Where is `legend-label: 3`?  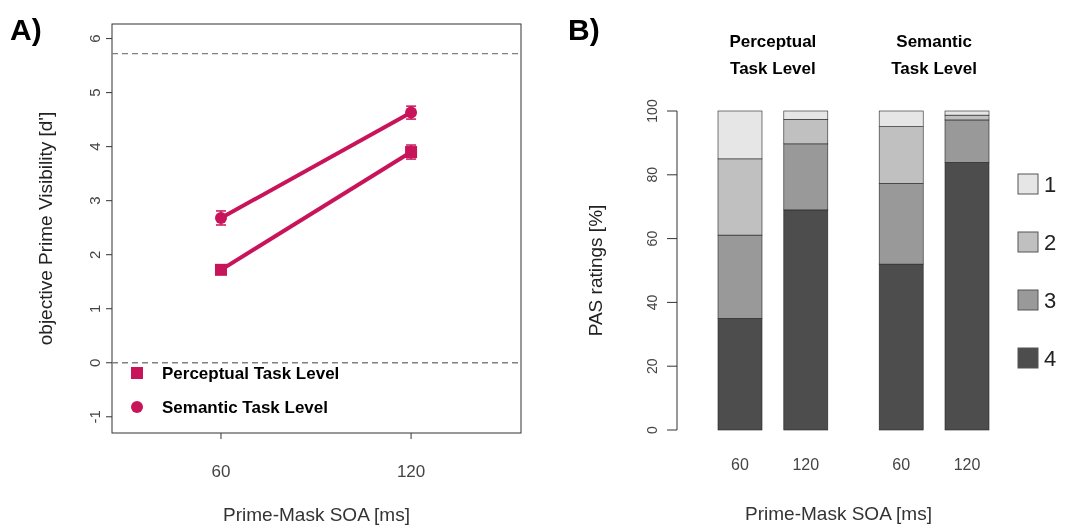 legend-label: 3 is located at coordinates (1050, 300).